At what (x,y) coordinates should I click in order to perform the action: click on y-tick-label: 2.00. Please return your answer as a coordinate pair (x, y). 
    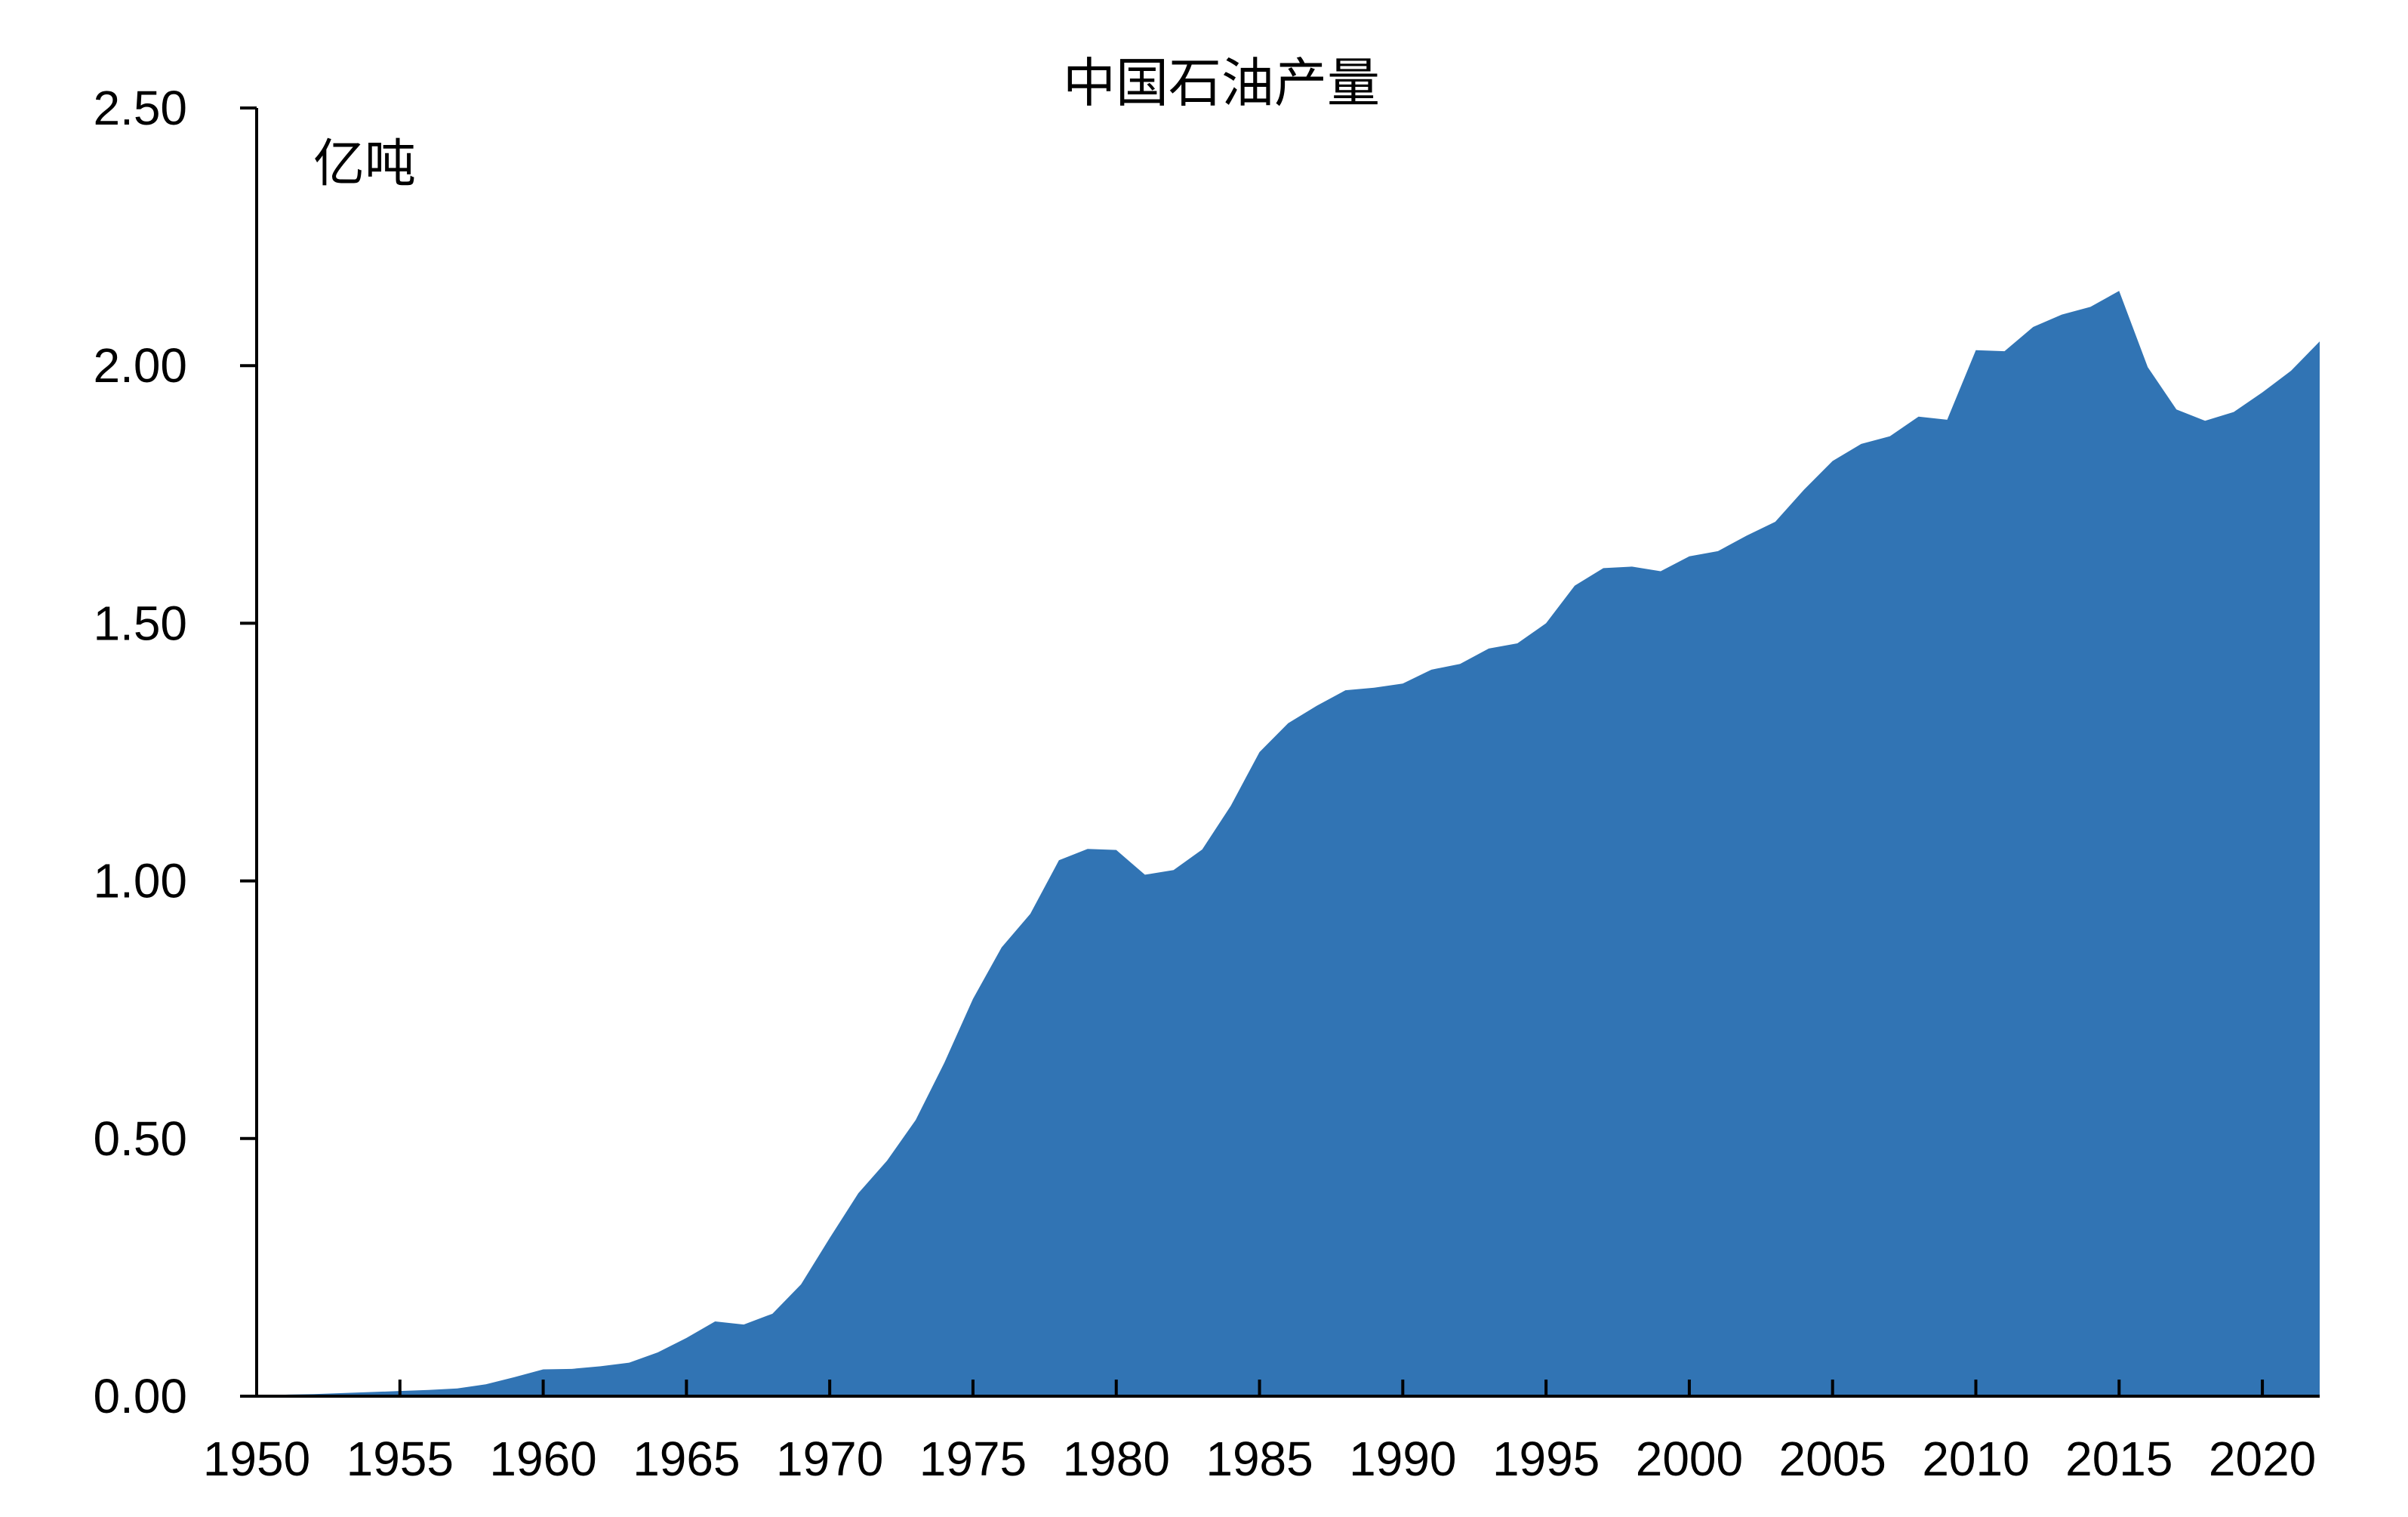
    Looking at the image, I should click on (140, 365).